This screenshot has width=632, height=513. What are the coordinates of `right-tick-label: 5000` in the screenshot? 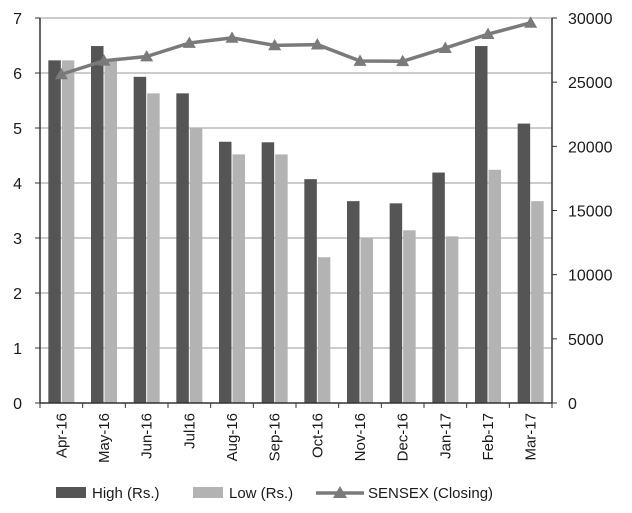 It's located at (586, 340).